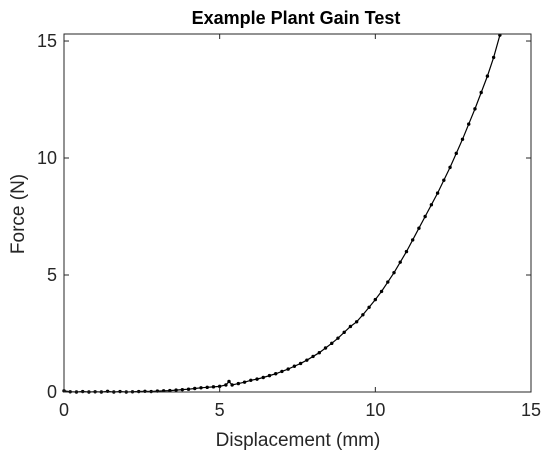 Image resolution: width=550 pixels, height=460 pixels. I want to click on x-tick-labels: 0 5 10 15, so click(300, 410).